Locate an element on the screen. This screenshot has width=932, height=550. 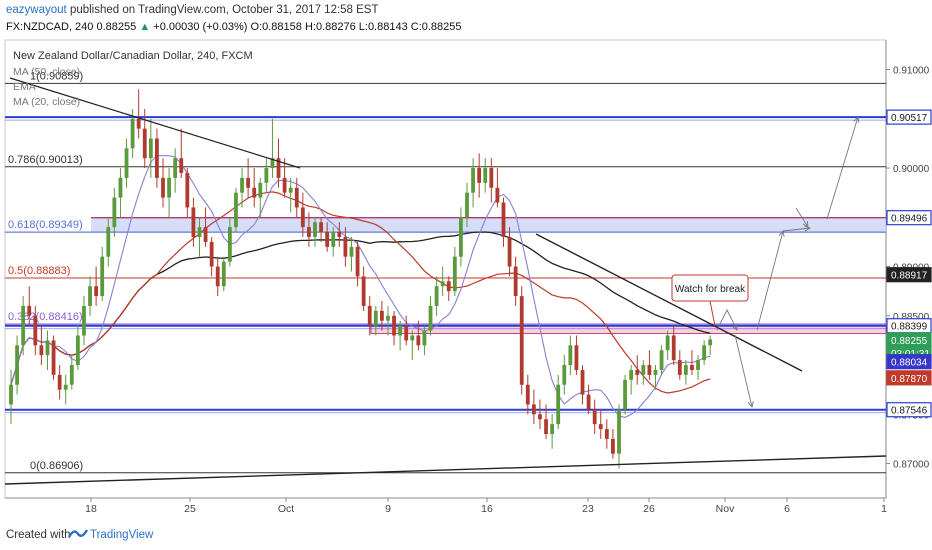
resistance-zone is located at coordinates (488, 225).